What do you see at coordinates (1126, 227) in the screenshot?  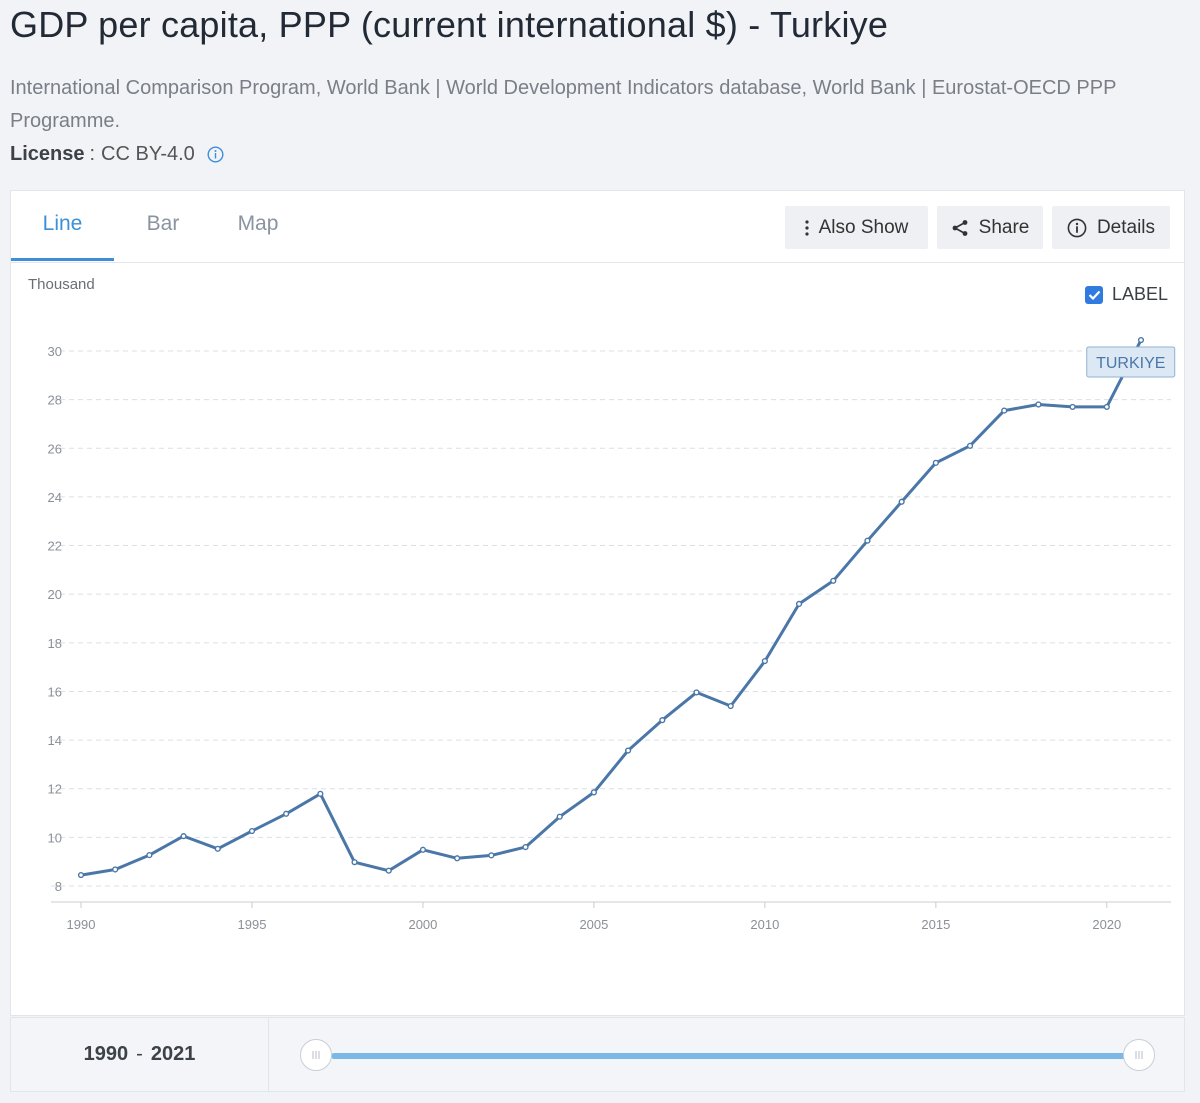 I see `details-label: Details` at bounding box center [1126, 227].